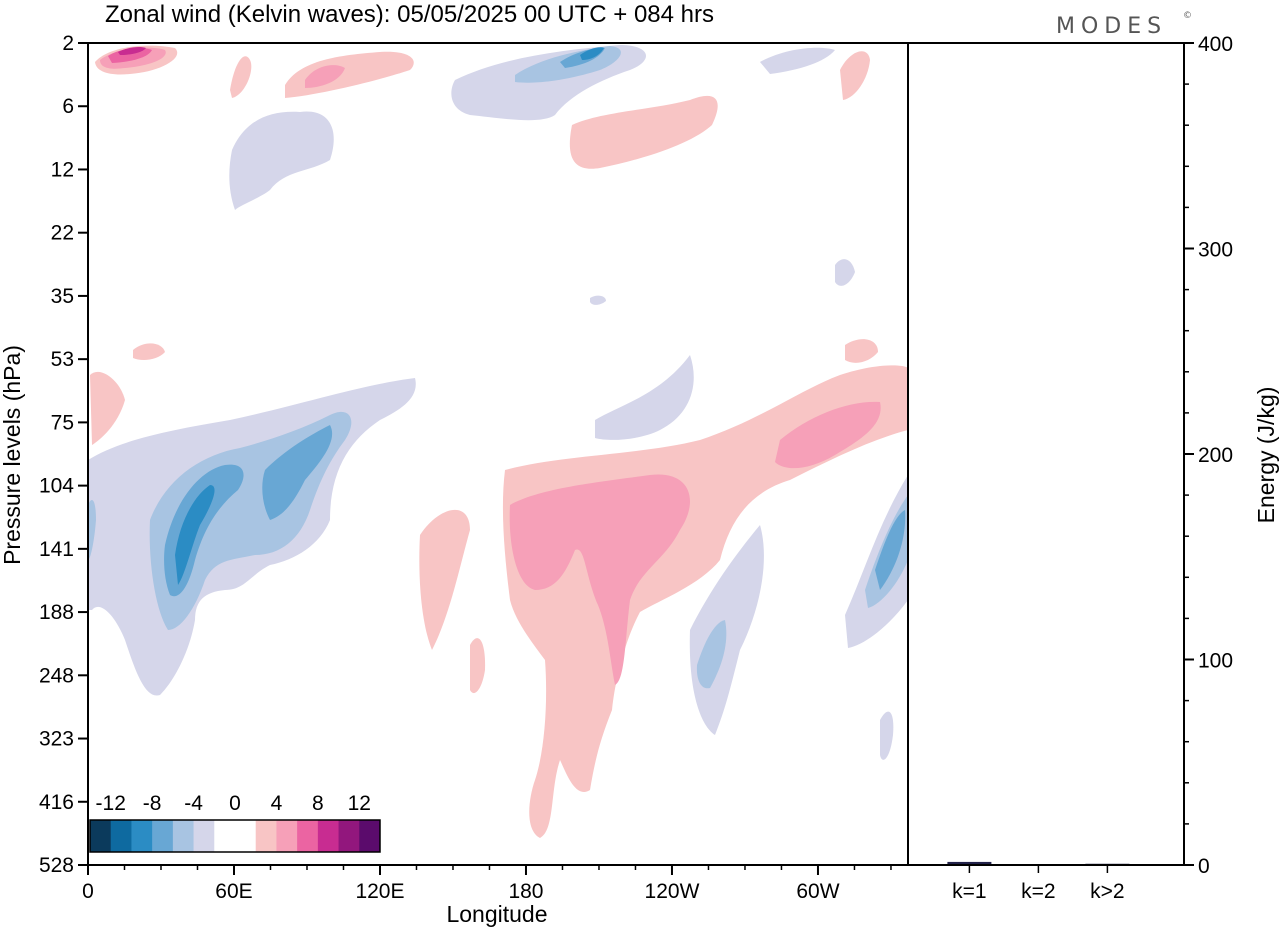 Image resolution: width=1280 pixels, height=930 pixels. I want to click on positive-anomaly-strong, so click(130, 55).